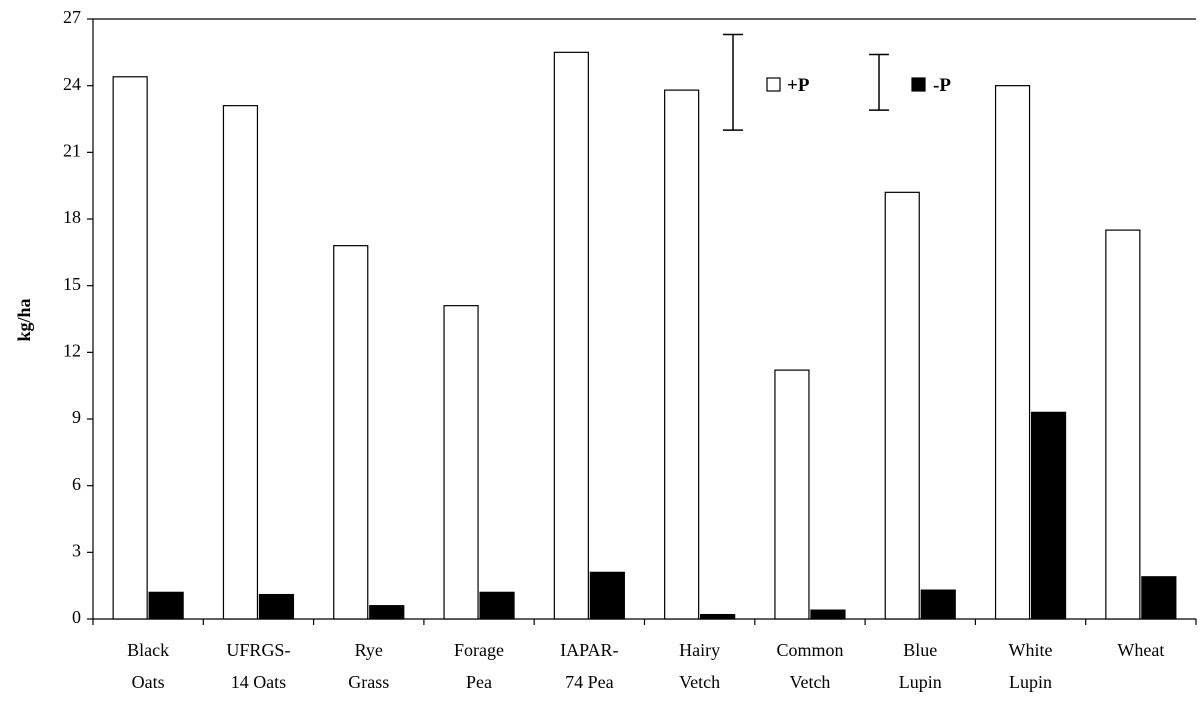 The width and height of the screenshot is (1201, 701). I want to click on x-category-label: 14 Oats, so click(259, 682).